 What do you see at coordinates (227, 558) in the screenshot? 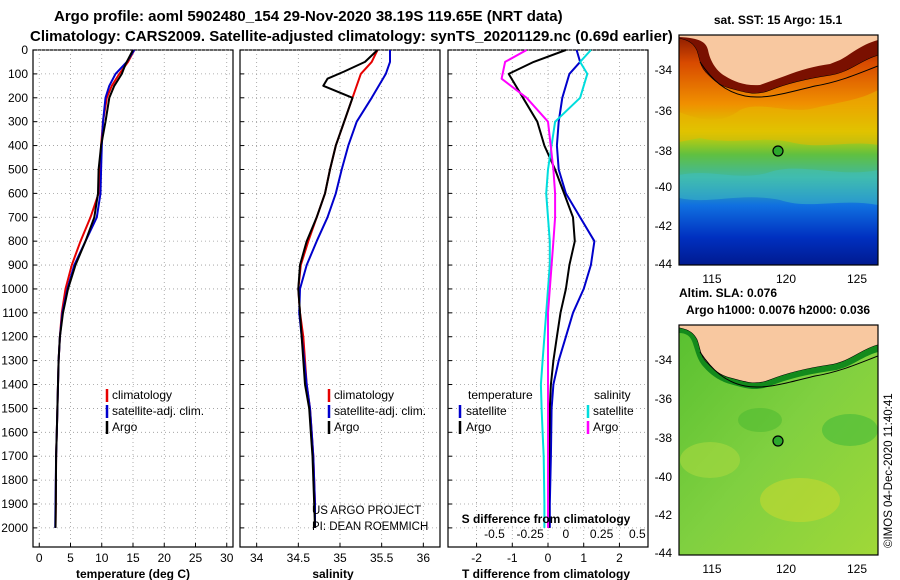
I see `x-tick-label: 30` at bounding box center [227, 558].